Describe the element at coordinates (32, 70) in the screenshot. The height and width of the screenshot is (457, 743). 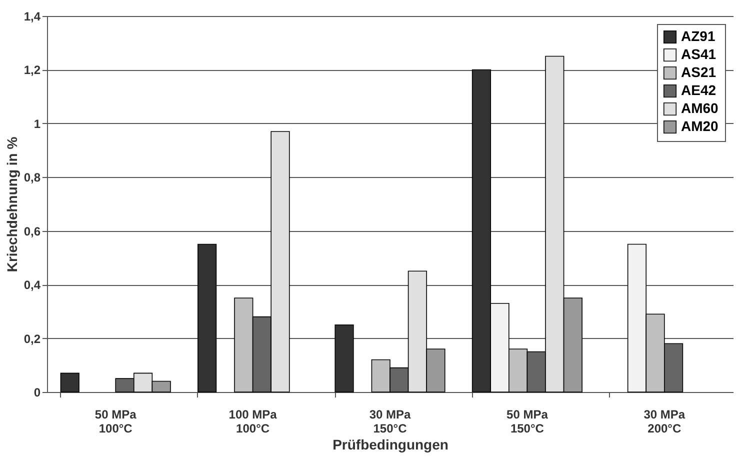
I see `y-tick-label: 1,2` at that location.